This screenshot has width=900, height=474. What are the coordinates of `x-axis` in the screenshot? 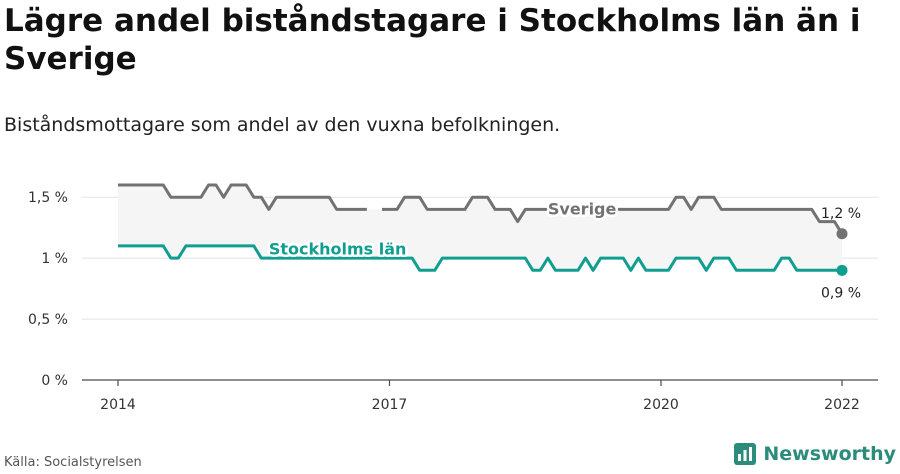 It's located at (480, 382).